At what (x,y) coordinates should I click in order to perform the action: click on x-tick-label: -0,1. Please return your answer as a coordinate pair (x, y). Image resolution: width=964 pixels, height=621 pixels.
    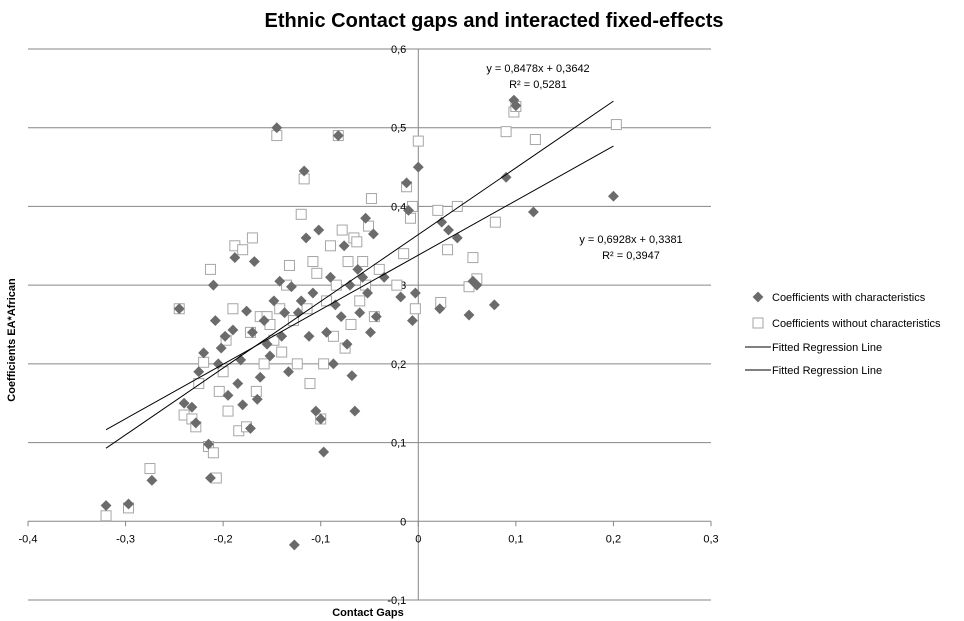
    Looking at the image, I should click on (320, 539).